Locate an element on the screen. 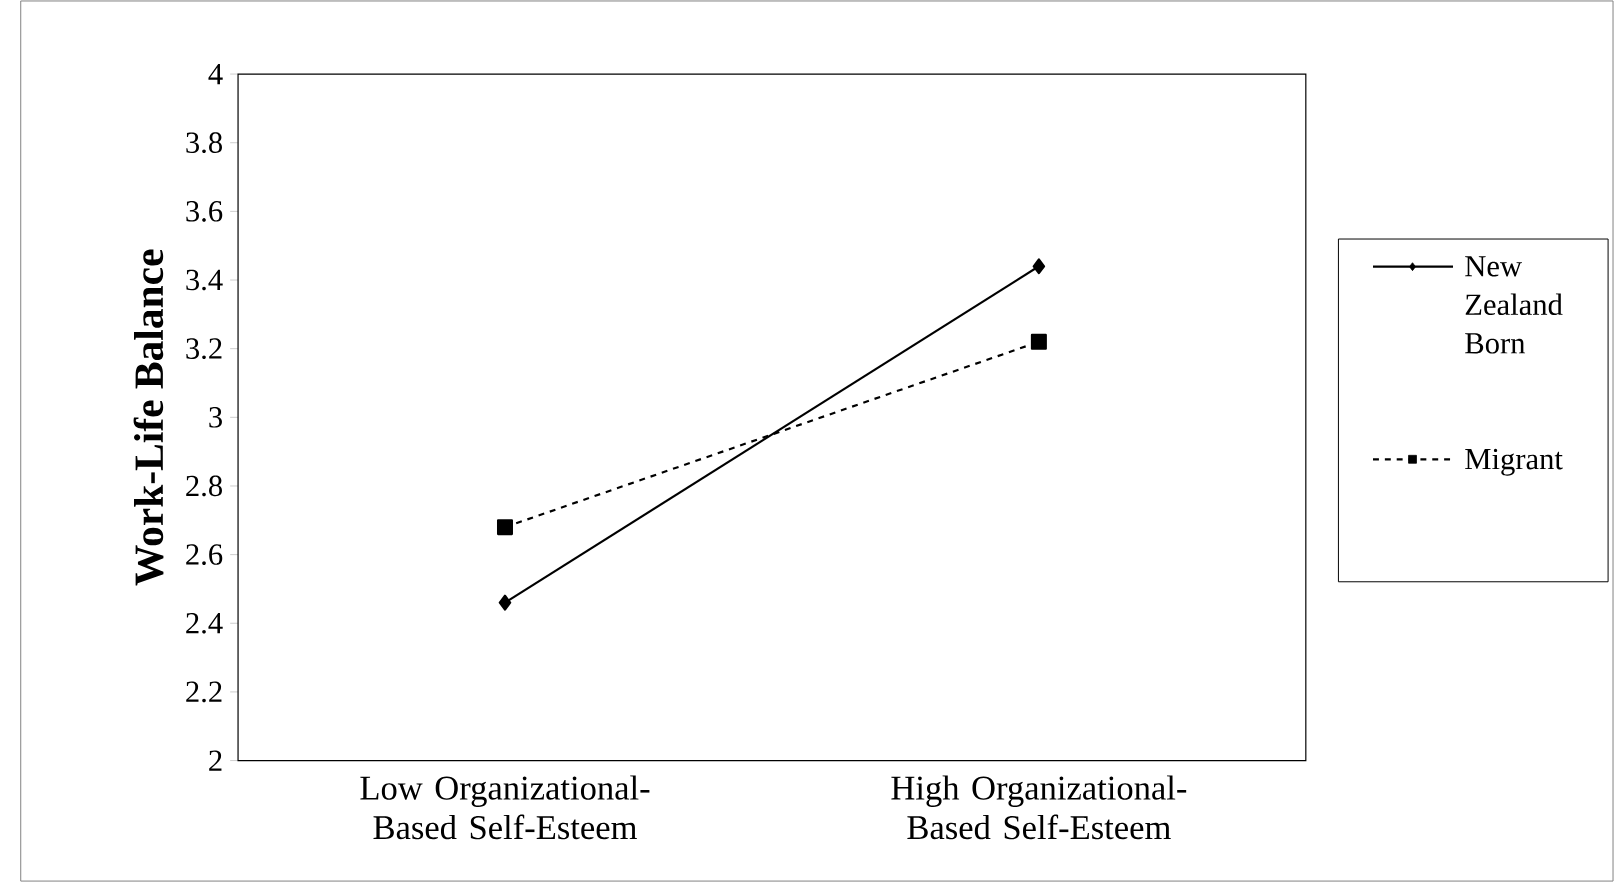 This screenshot has height=882, width=1614. legend-label: Migrant is located at coordinates (1514, 462).